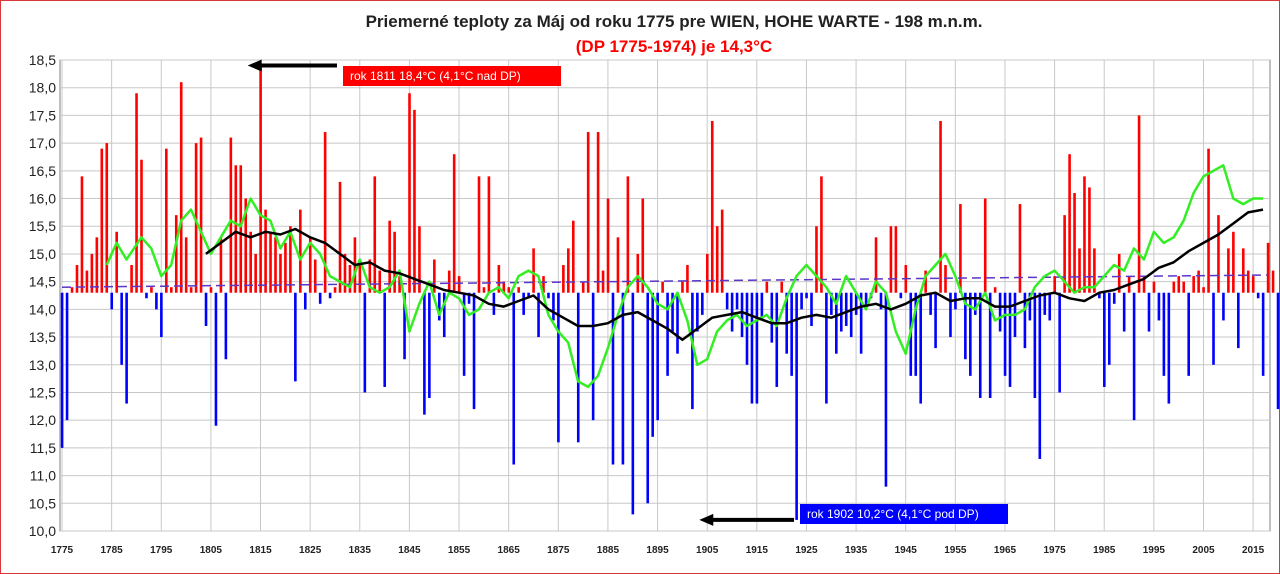  I want to click on x-tick-label: 1825, so click(310, 550).